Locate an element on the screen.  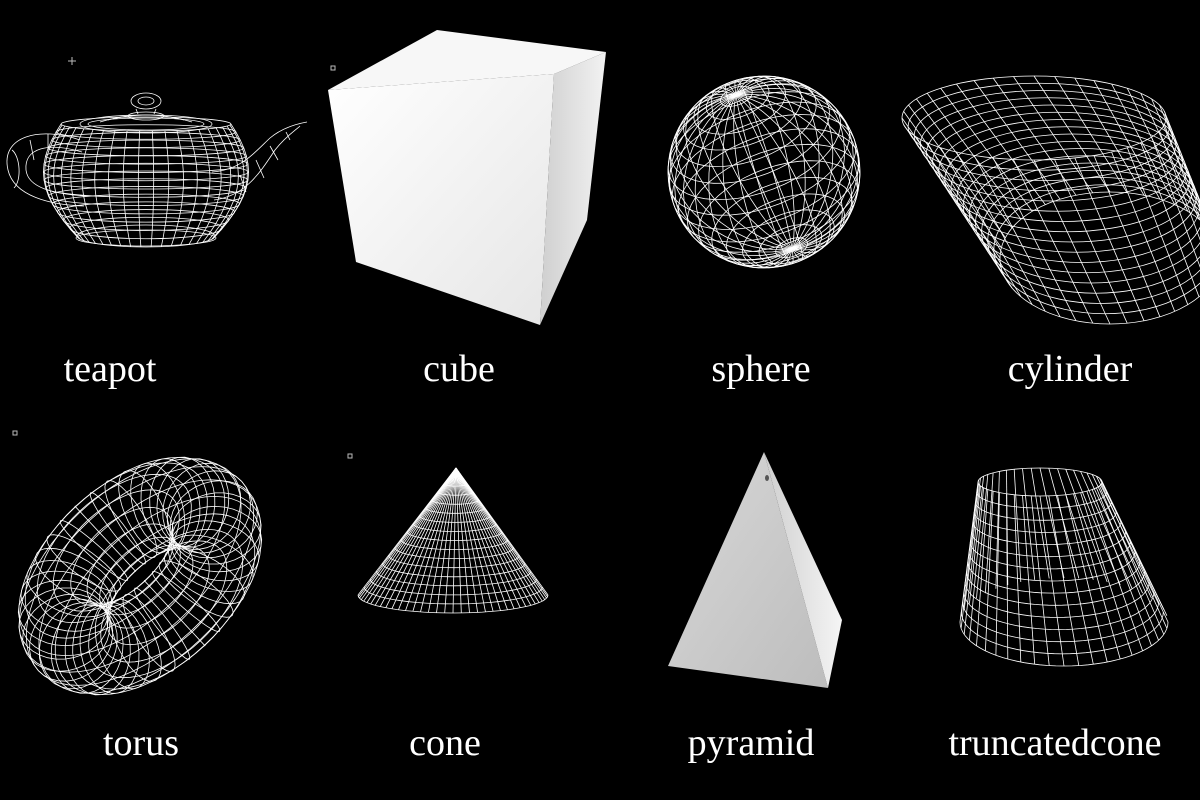
label-cone: cone is located at coordinates (445, 743).